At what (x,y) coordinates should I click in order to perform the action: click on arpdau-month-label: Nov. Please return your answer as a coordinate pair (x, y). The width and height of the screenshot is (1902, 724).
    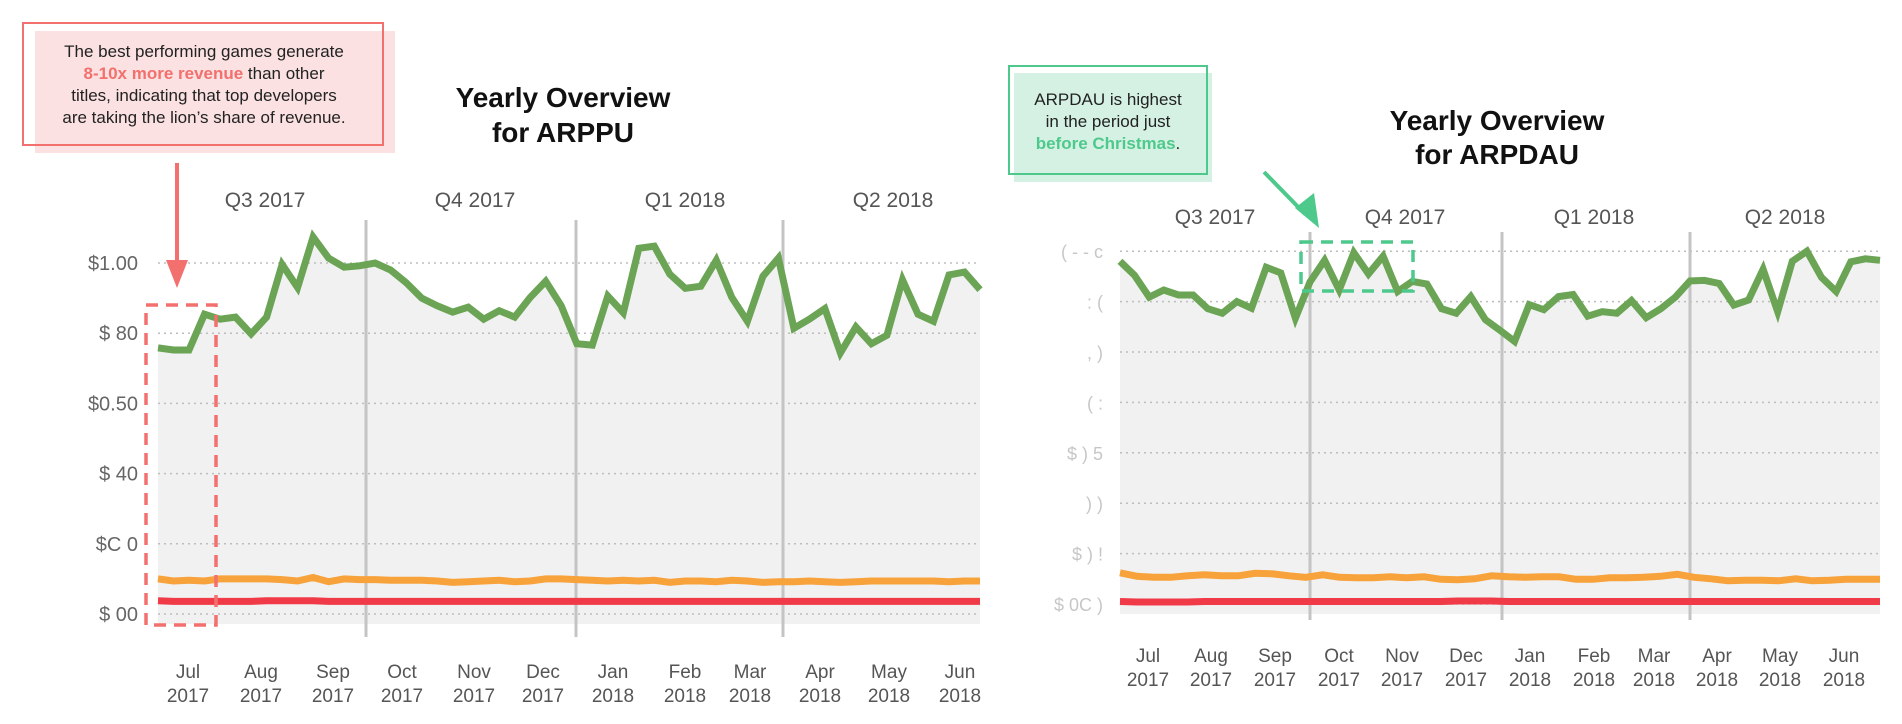
    Looking at the image, I should click on (1402, 656).